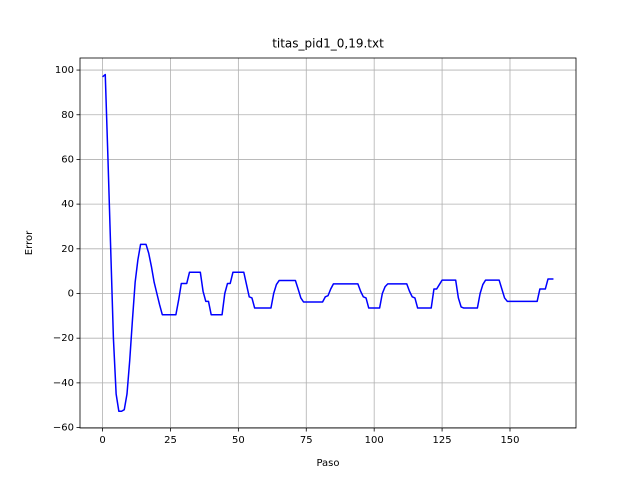 This screenshot has width=640, height=480. Describe the element at coordinates (63, 428) in the screenshot. I see `y-tick-label: −60` at that location.